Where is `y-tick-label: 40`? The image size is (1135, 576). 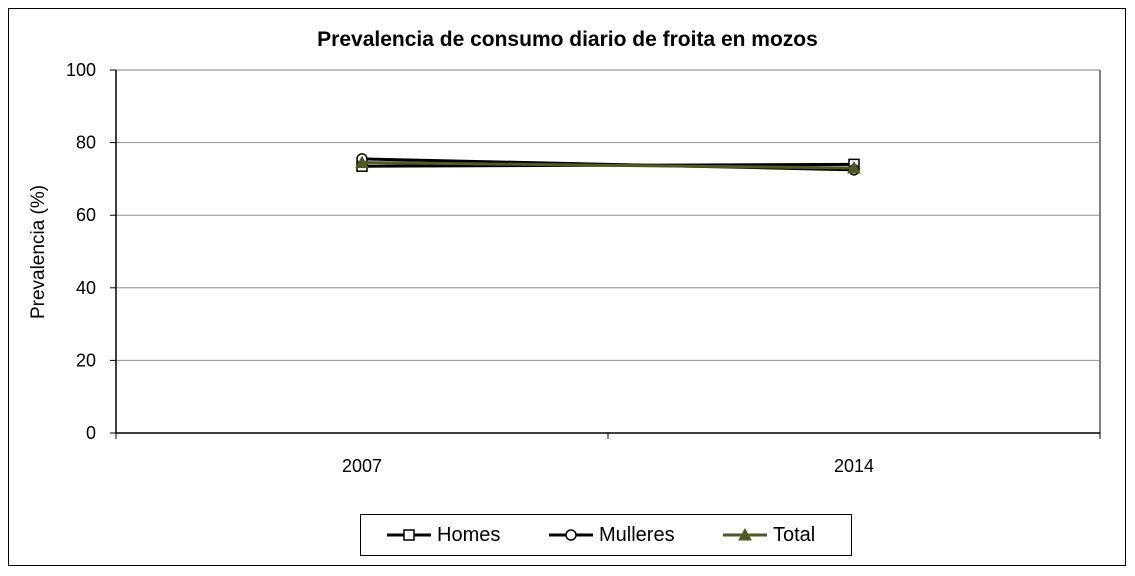
y-tick-label: 40 is located at coordinates (86, 288).